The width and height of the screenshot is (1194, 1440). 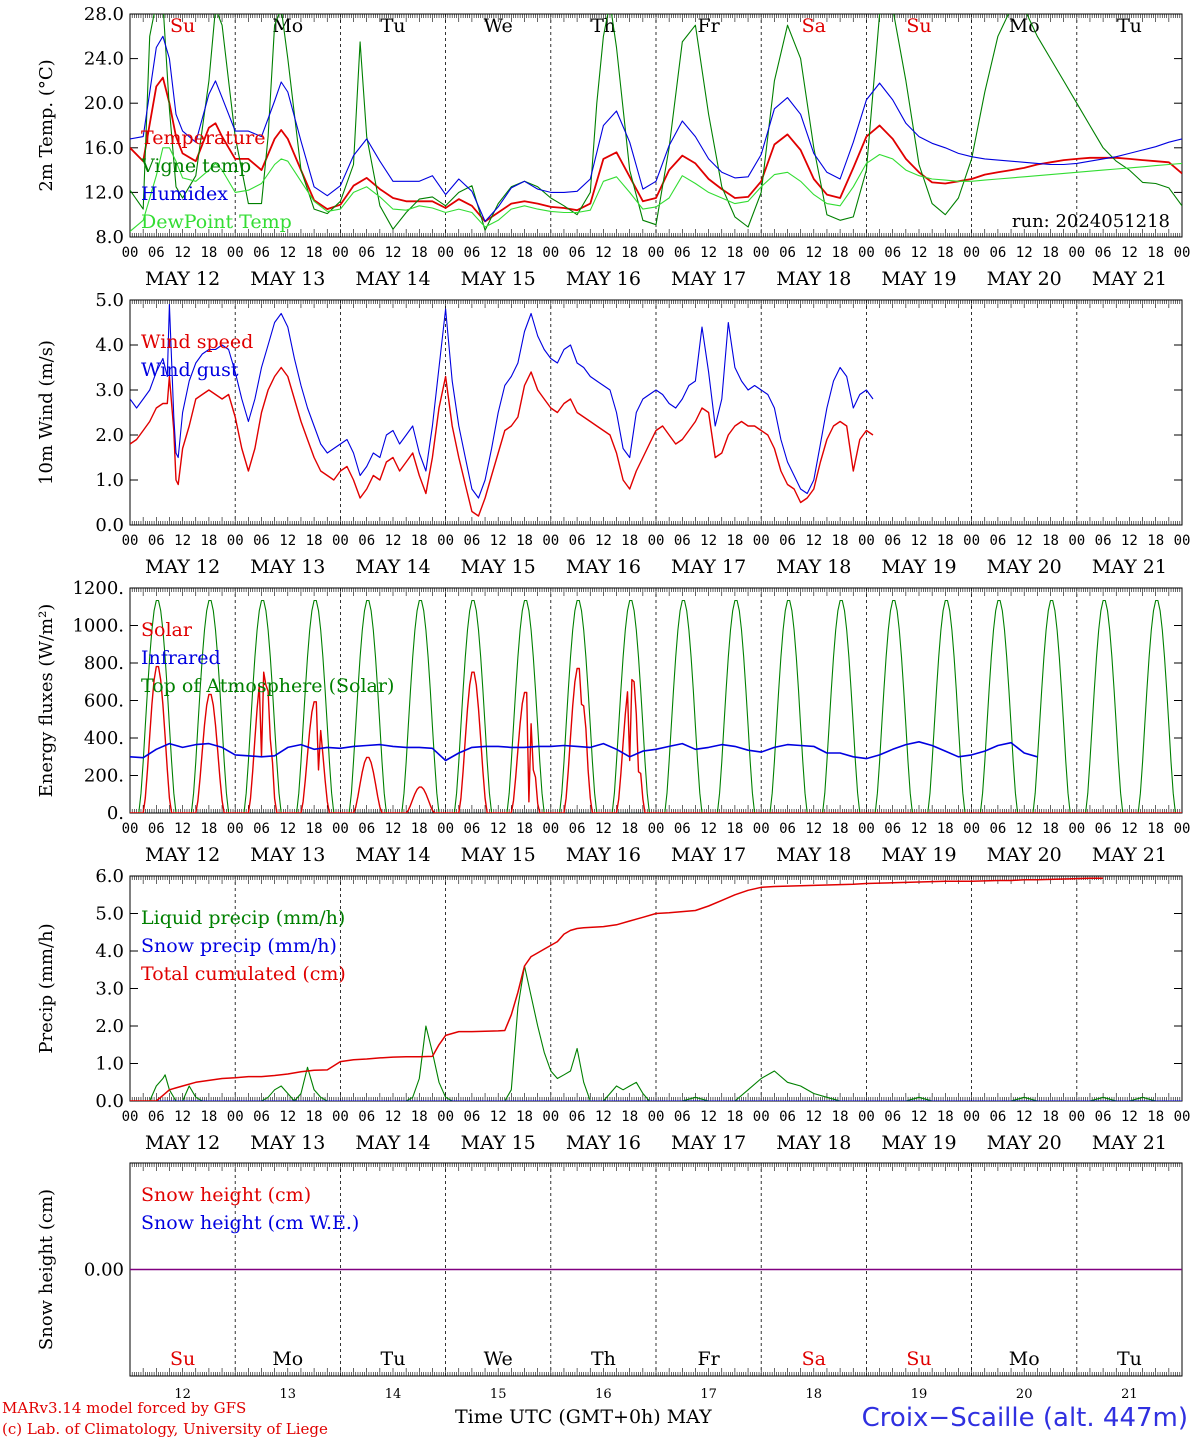 What do you see at coordinates (109, 435) in the screenshot?
I see `y-tick-label: 2.0` at bounding box center [109, 435].